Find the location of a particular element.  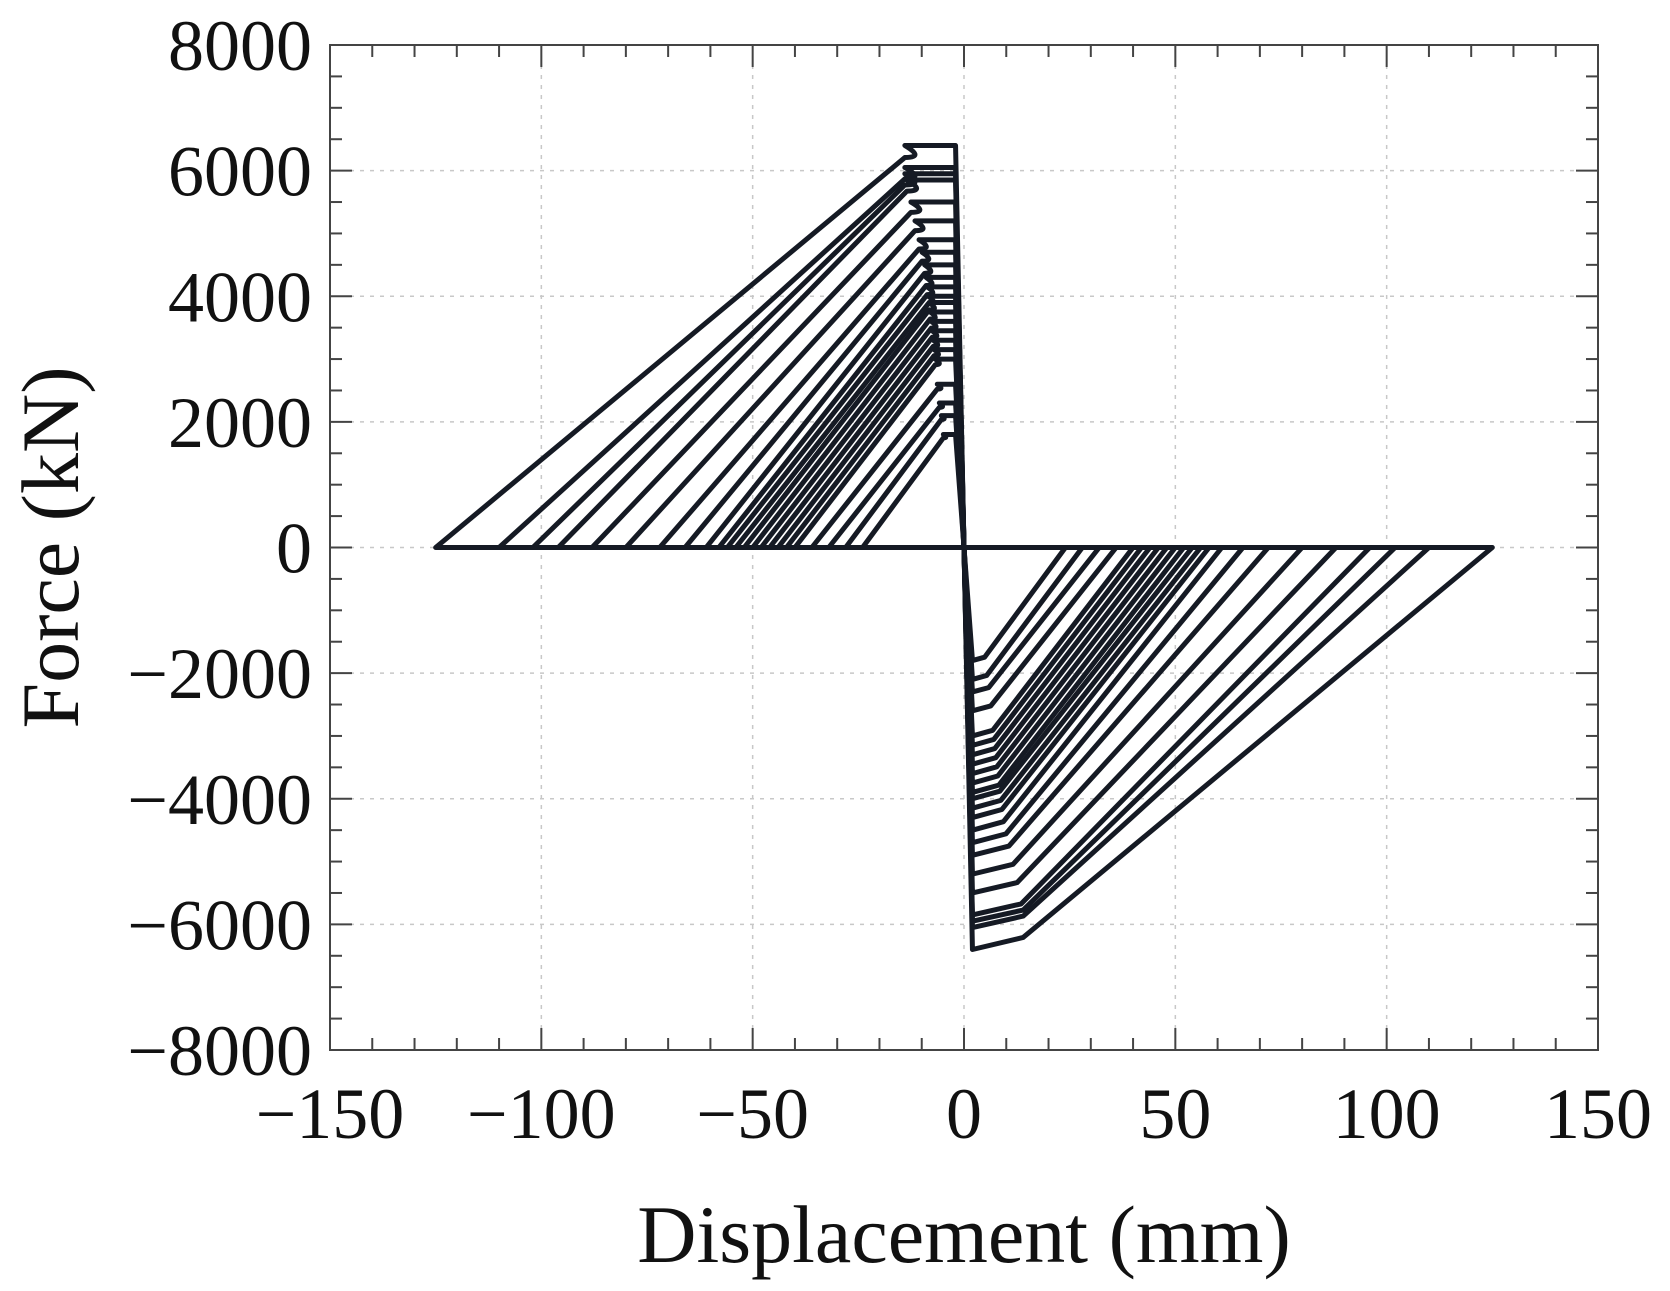

x-axis-label: Displacement (mm) is located at coordinates (964, 1234).